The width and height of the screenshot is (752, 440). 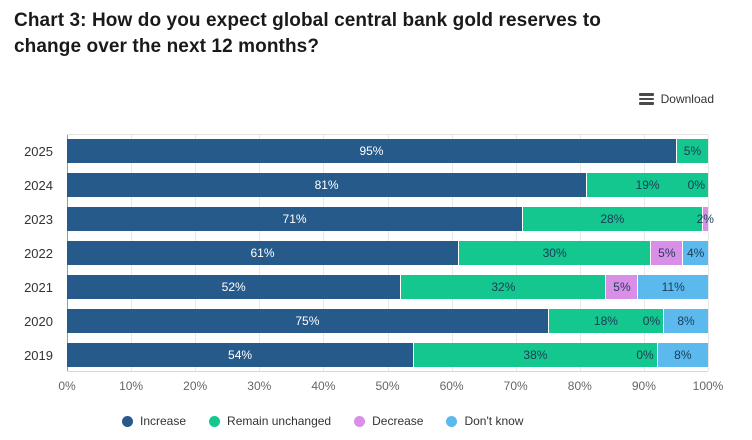 What do you see at coordinates (515, 386) in the screenshot?
I see `x-tick-label: 70%` at bounding box center [515, 386].